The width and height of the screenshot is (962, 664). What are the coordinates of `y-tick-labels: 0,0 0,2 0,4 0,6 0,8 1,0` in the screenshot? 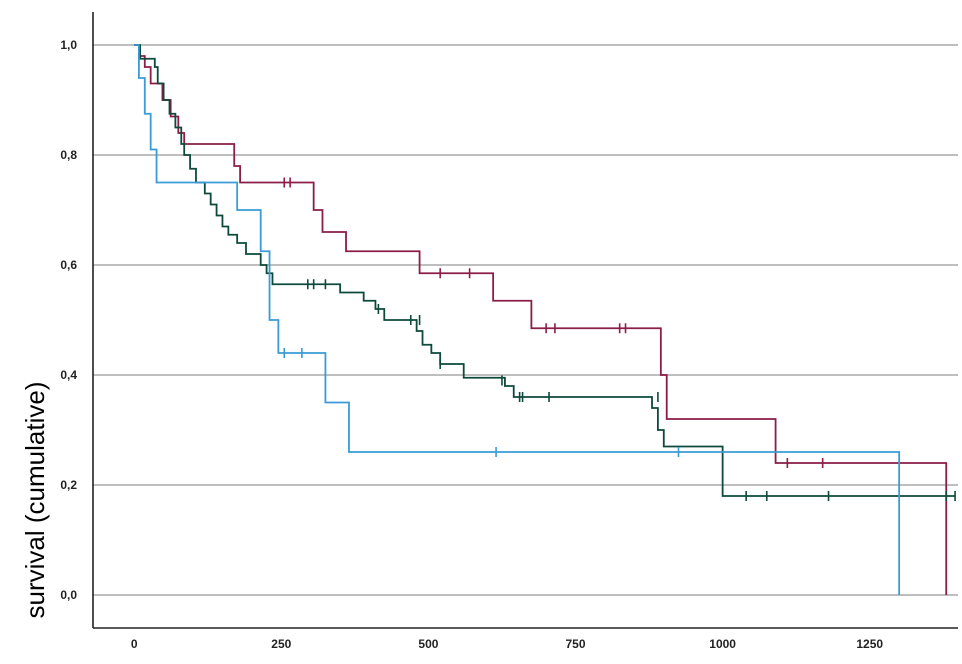 It's located at (68, 320).